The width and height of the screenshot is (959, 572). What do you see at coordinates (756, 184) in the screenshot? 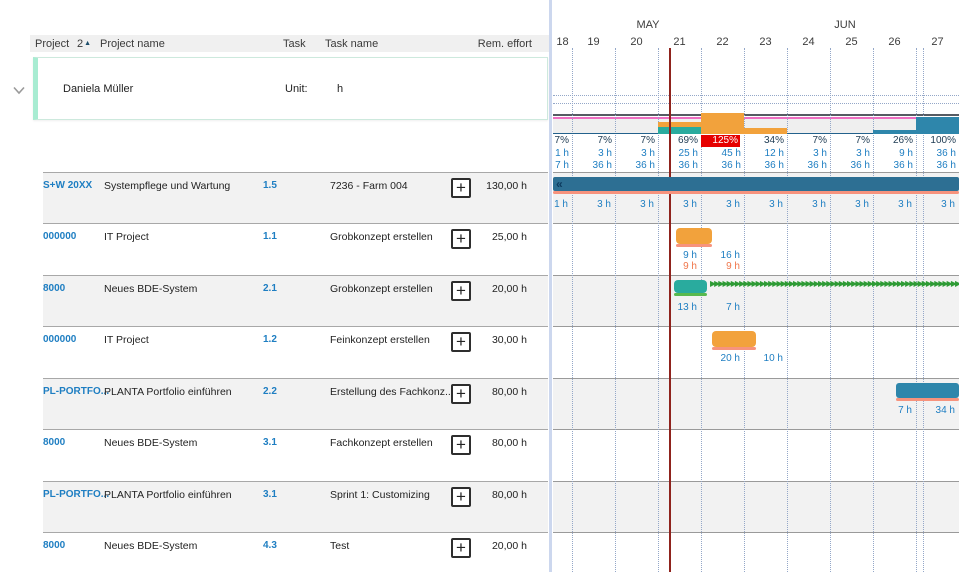
I see `task-bar-blue_dark` at bounding box center [756, 184].